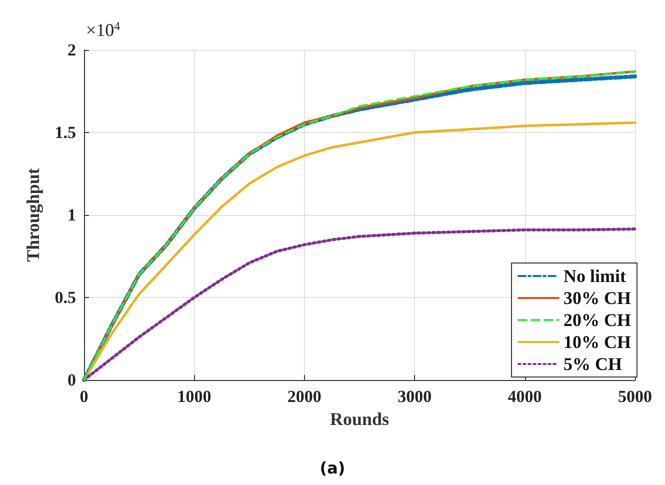 The width and height of the screenshot is (665, 485). What do you see at coordinates (360, 418) in the screenshot?
I see `x-axis-title: Rounds` at bounding box center [360, 418].